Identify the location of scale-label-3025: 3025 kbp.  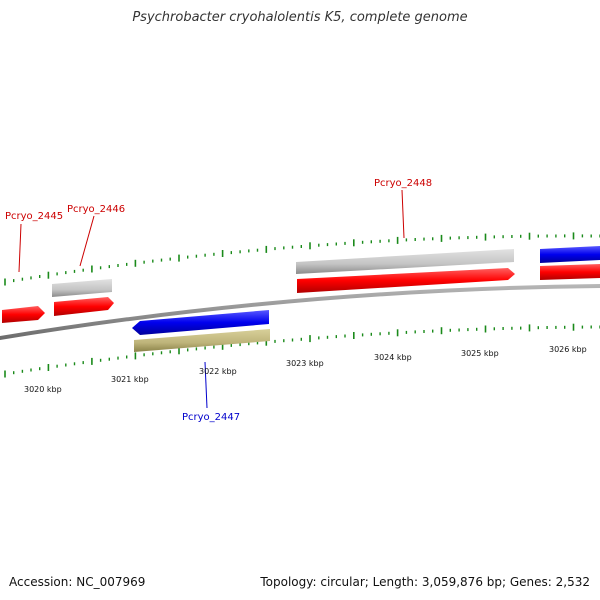
(480, 353).